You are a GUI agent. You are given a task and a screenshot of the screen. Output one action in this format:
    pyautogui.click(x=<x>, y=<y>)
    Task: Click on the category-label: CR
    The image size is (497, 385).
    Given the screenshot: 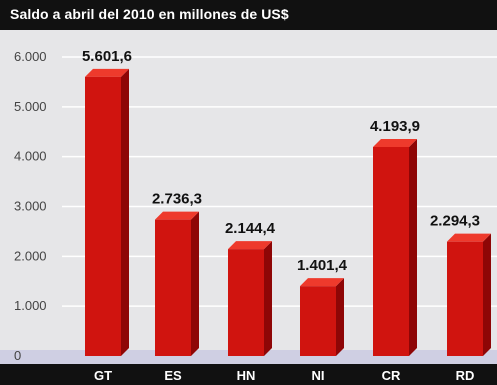 What is the action you would take?
    pyautogui.click(x=391, y=375)
    